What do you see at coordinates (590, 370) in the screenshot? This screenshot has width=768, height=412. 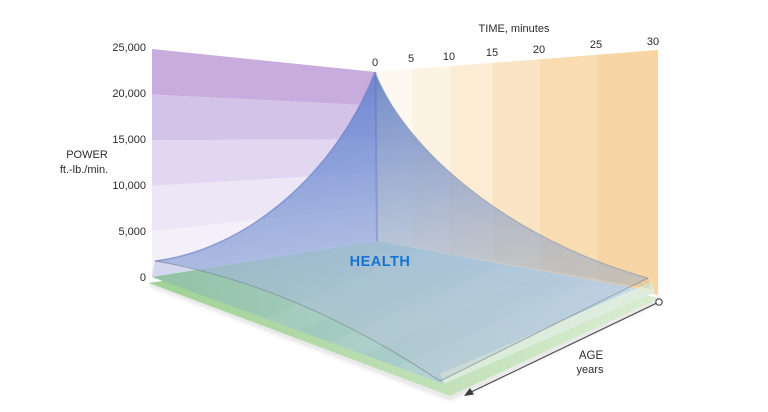 I see `age-axis-unit: years` at bounding box center [590, 370].